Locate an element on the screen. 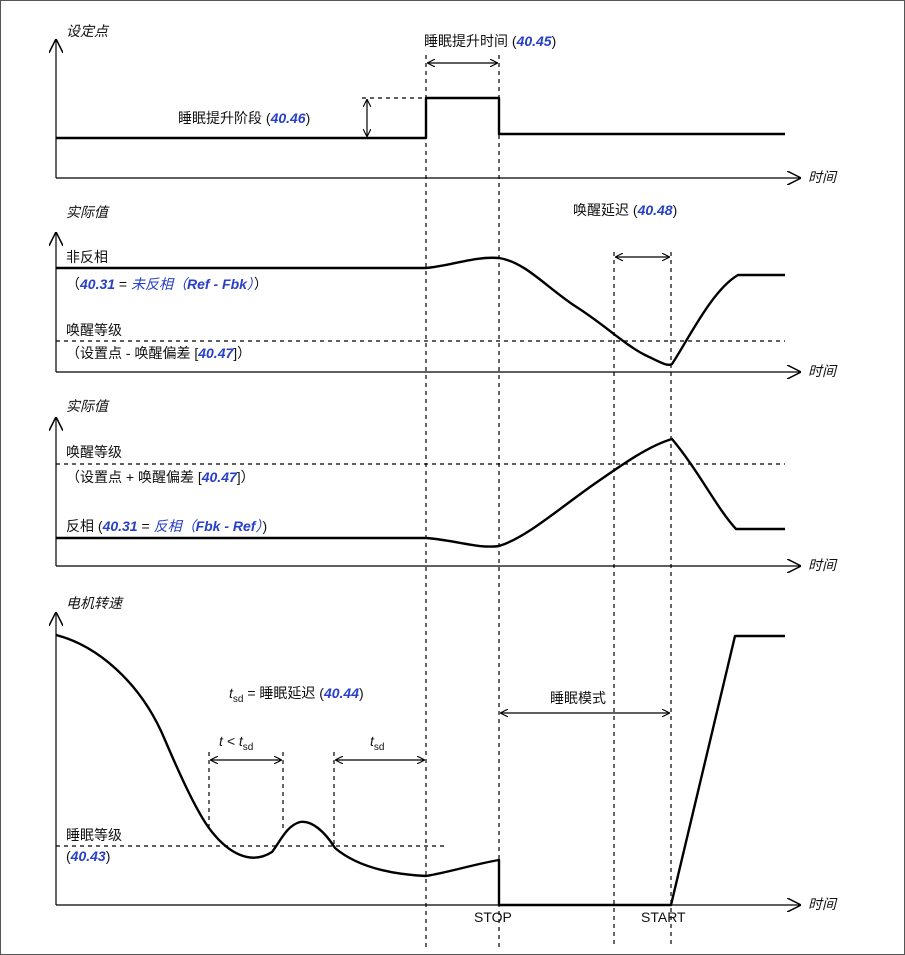 The image size is (905, 955). panel3-ylabel: 实际值 is located at coordinates (88, 406).